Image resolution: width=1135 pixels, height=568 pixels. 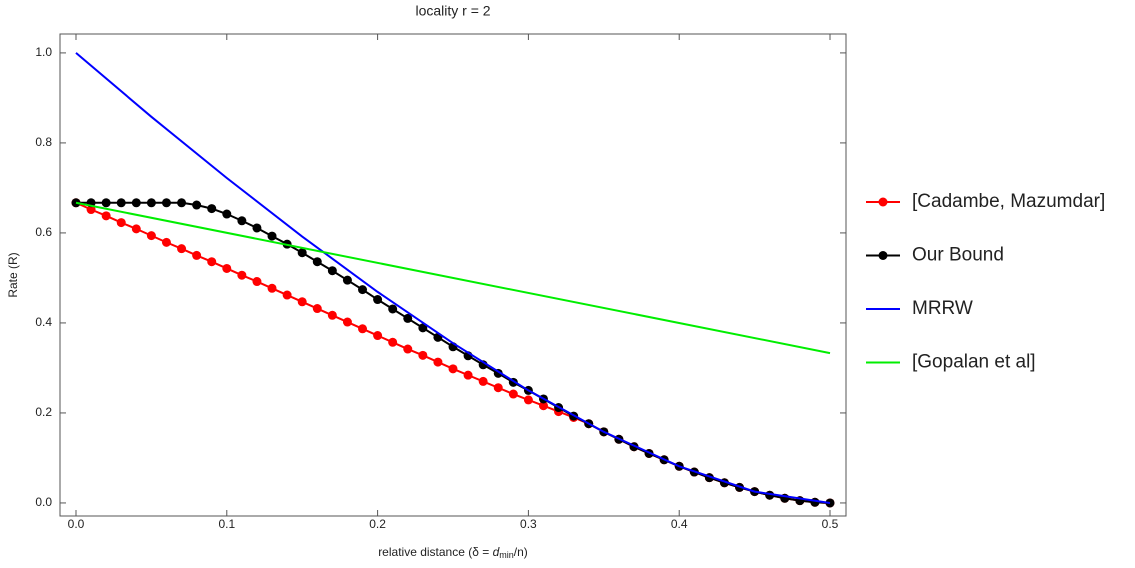 I want to click on x-axis-label: relative distance (δ = dmin/n), so click(x=453, y=552).